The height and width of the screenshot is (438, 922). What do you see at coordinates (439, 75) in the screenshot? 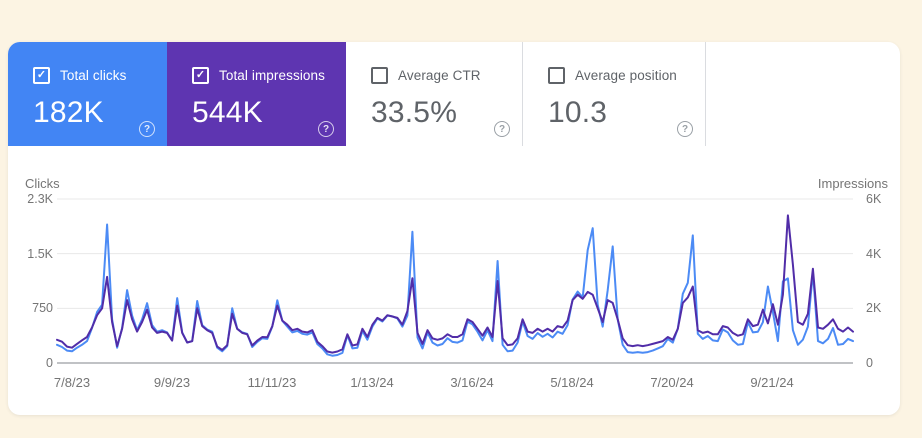
I see `metric-label: Average CTR` at bounding box center [439, 75].